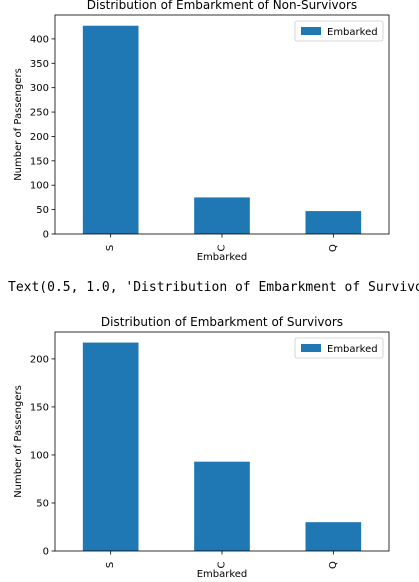 The image size is (419, 582). What do you see at coordinates (110, 248) in the screenshot?
I see `chart1-xtick-label-s: S` at bounding box center [110, 248].